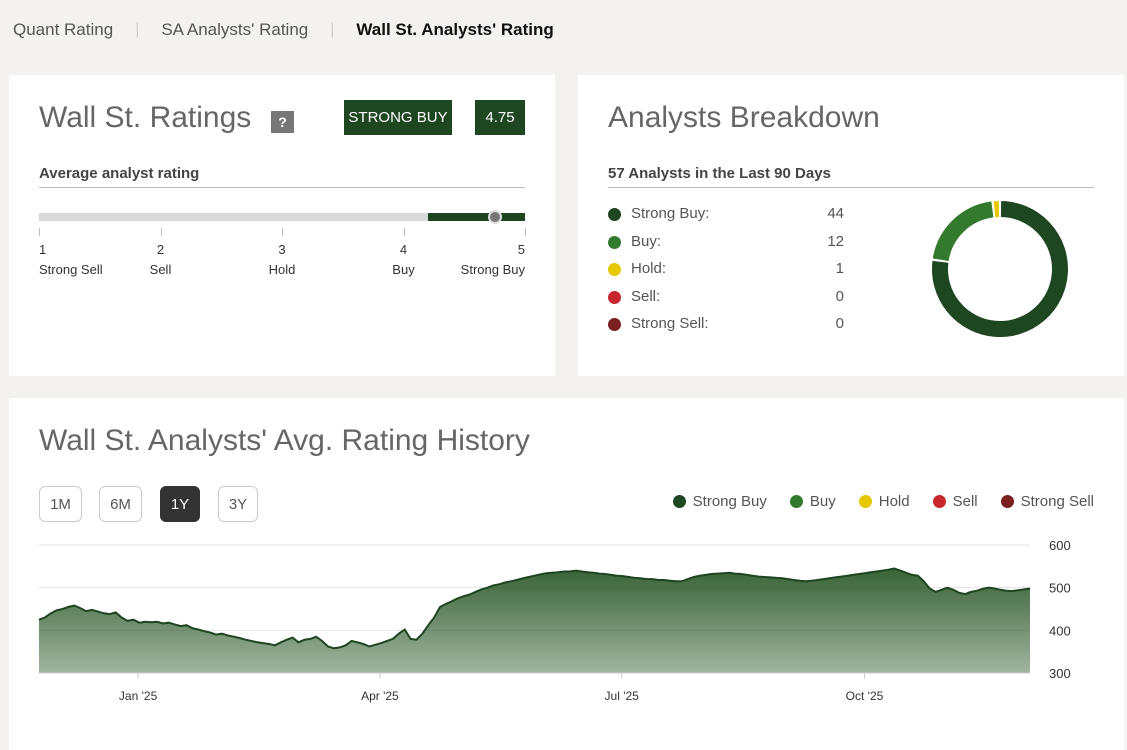 Image resolution: width=1127 pixels, height=750 pixels. What do you see at coordinates (43, 249) in the screenshot?
I see `rating-scale-number: 1` at bounding box center [43, 249].